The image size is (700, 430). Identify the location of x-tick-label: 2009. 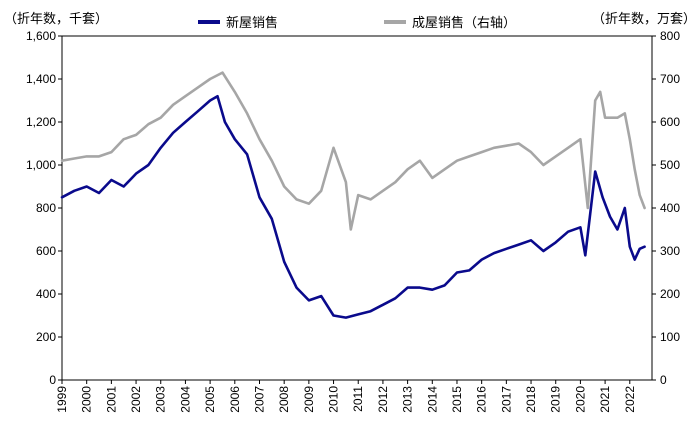
(309, 399).